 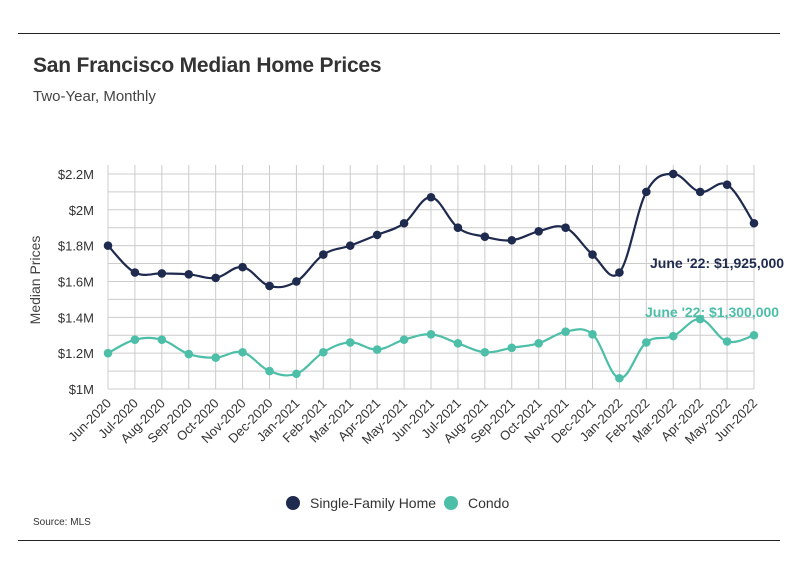 What do you see at coordinates (488, 503) in the screenshot?
I see `legend-condo-label: Condo` at bounding box center [488, 503].